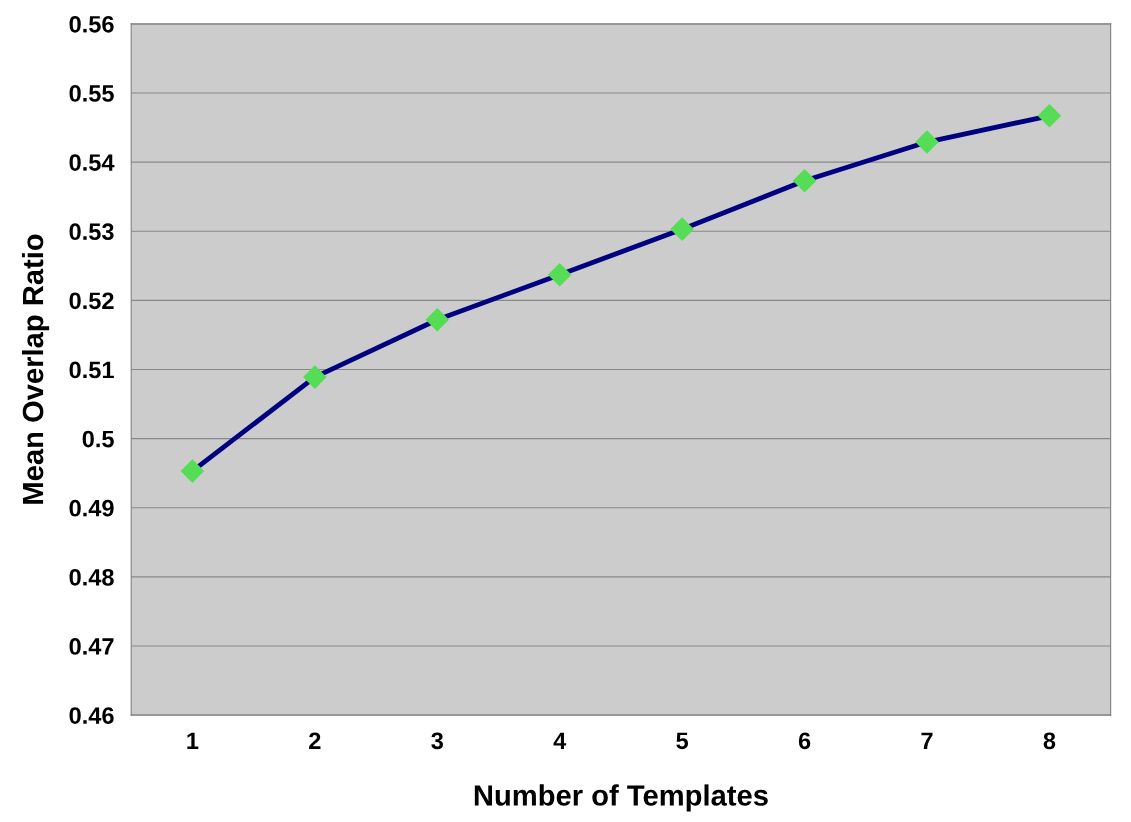  I want to click on x-axis-title: Number of Templates, so click(621, 798).